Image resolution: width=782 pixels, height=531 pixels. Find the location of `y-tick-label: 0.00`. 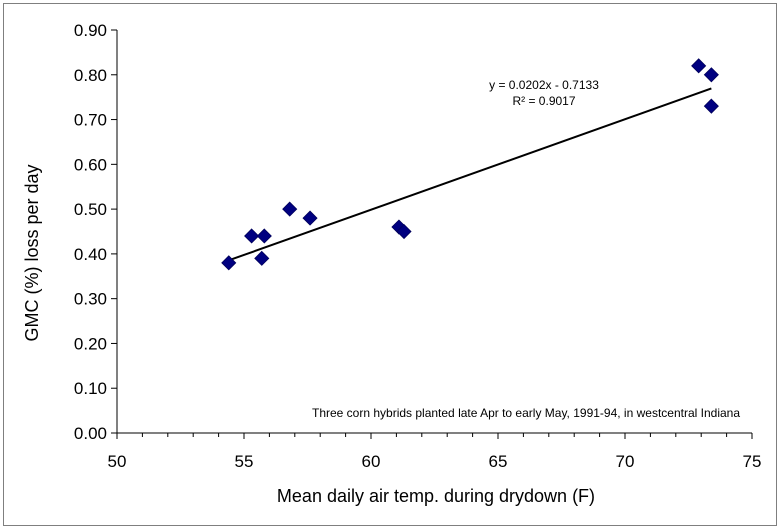

y-tick-label: 0.00 is located at coordinates (90, 433).